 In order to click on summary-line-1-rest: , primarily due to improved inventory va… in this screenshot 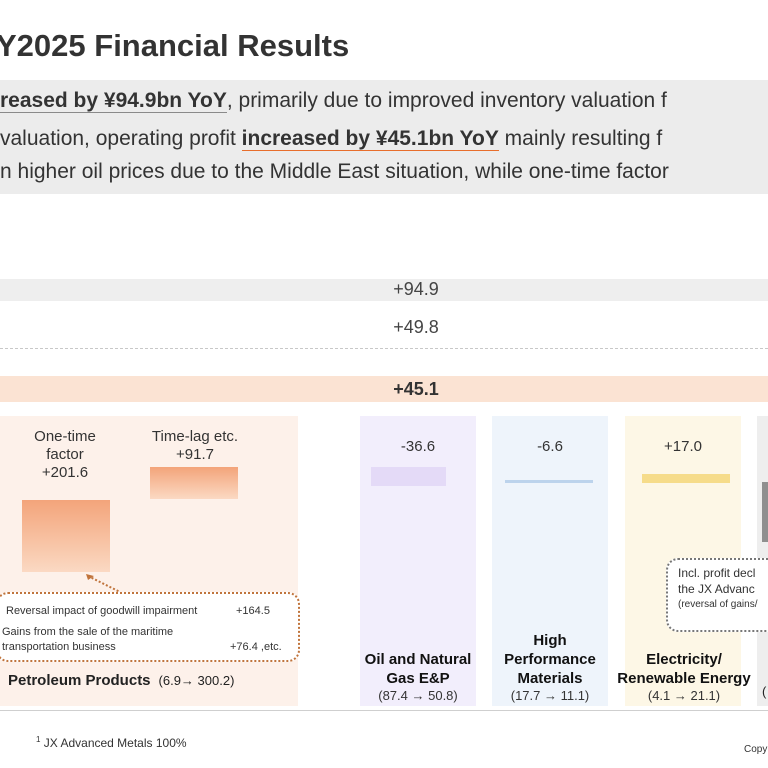, I will do `click(446, 100)`.